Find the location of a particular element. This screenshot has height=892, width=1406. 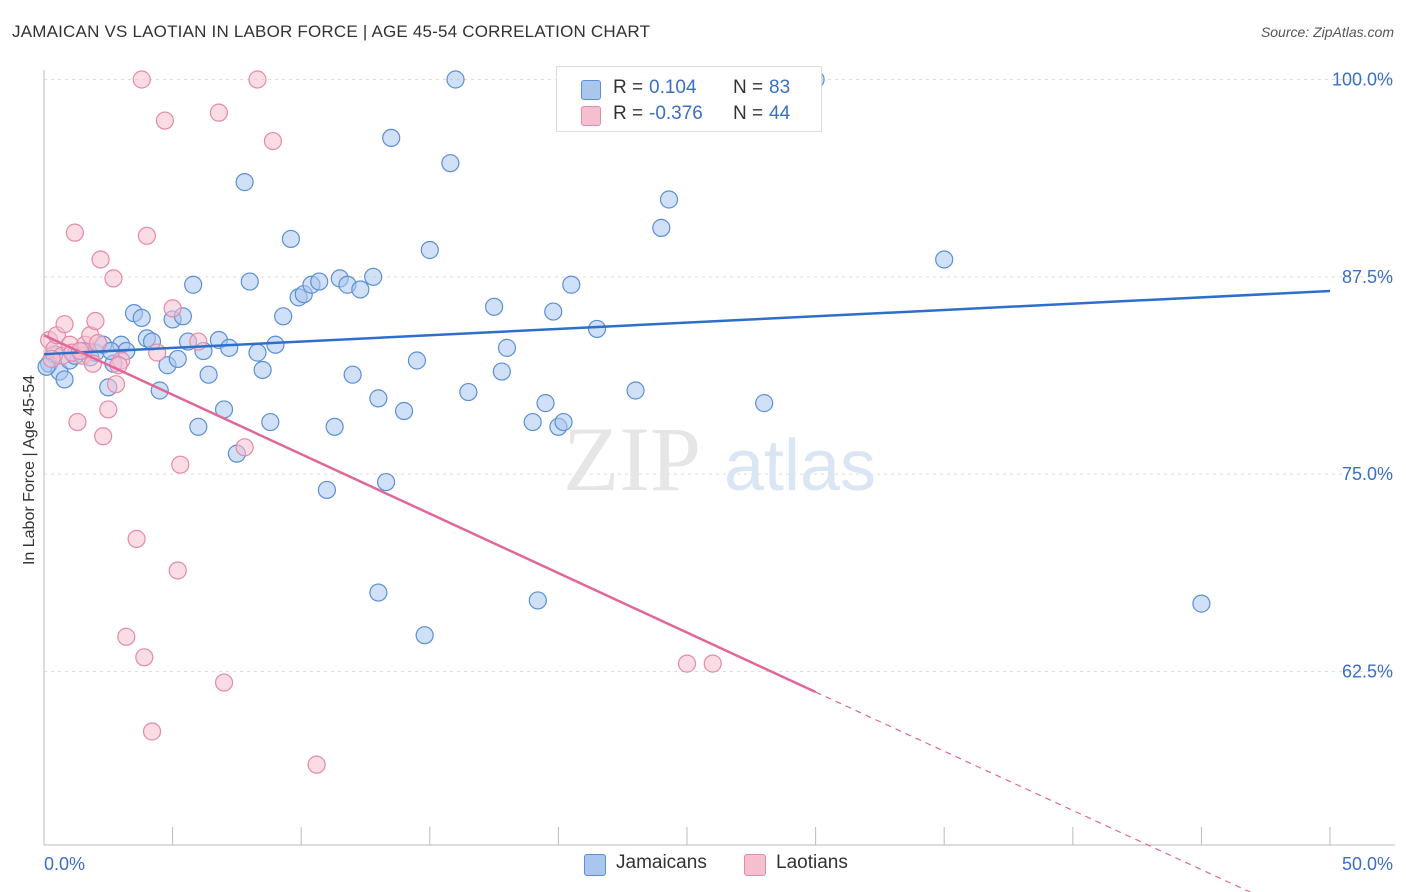

legend-swatch-jamaicans is located at coordinates (595, 865).